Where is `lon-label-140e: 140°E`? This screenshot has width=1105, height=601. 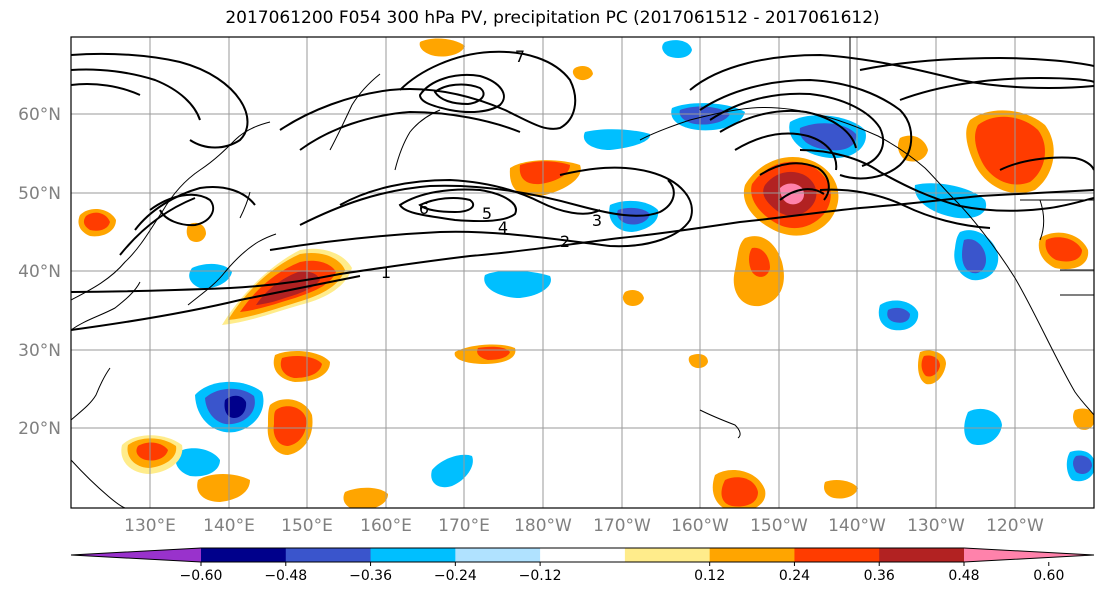 lon-label-140e: 140°E is located at coordinates (229, 526).